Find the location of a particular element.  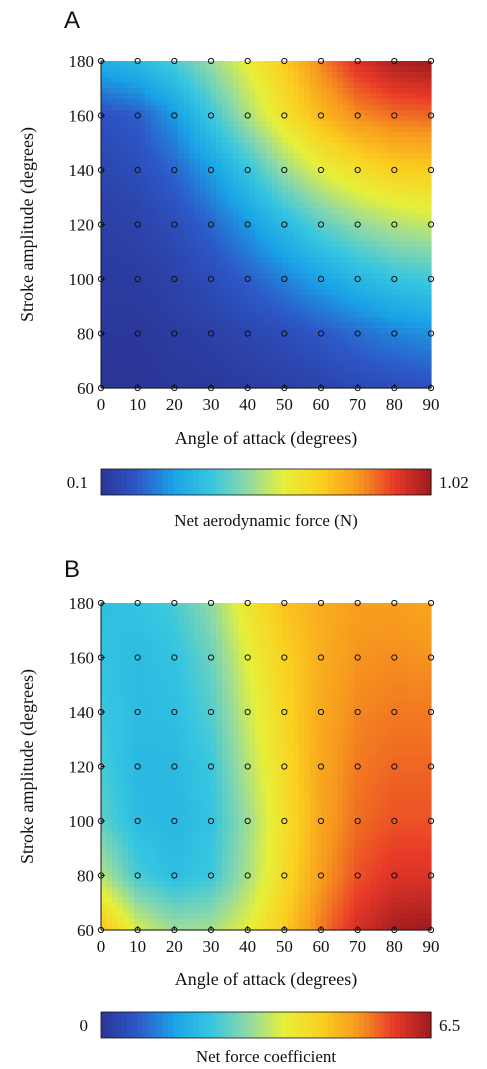

colorbar-swatch is located at coordinates (145, 482).